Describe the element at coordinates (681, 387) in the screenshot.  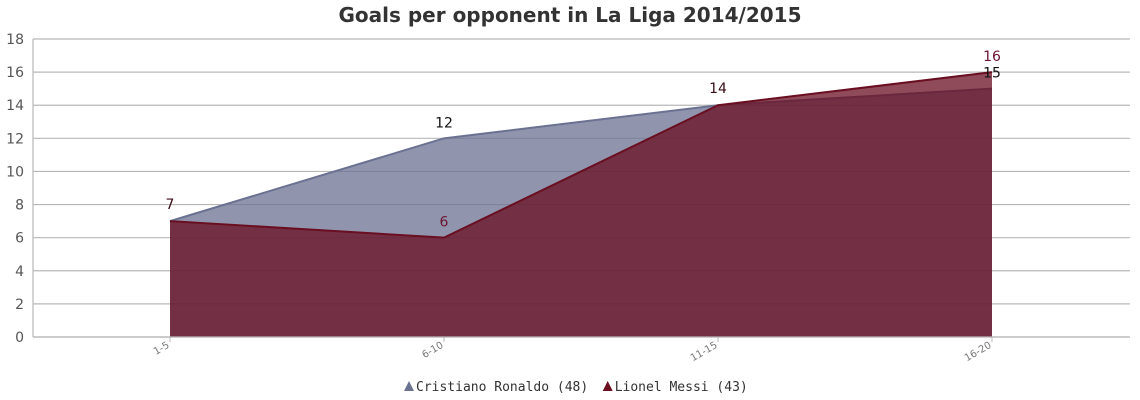
I see `legend-label: Lionel Messi (43)` at that location.